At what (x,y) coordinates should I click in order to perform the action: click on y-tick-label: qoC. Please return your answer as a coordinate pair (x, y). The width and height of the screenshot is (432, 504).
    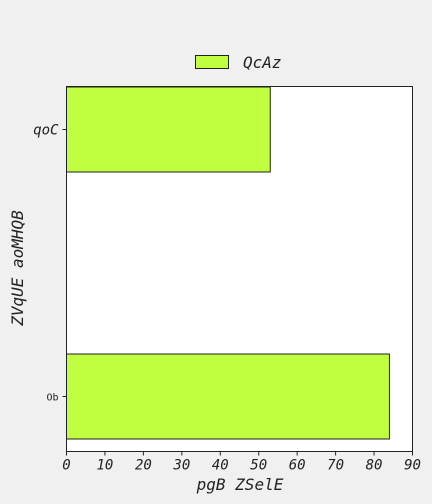
    Looking at the image, I should click on (46, 131).